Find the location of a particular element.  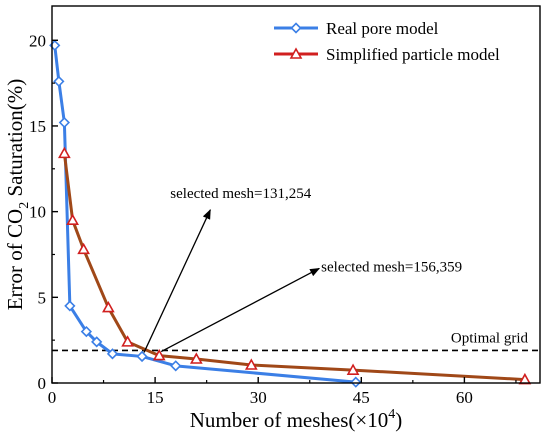

x-tick-label: 30 is located at coordinates (258, 397).